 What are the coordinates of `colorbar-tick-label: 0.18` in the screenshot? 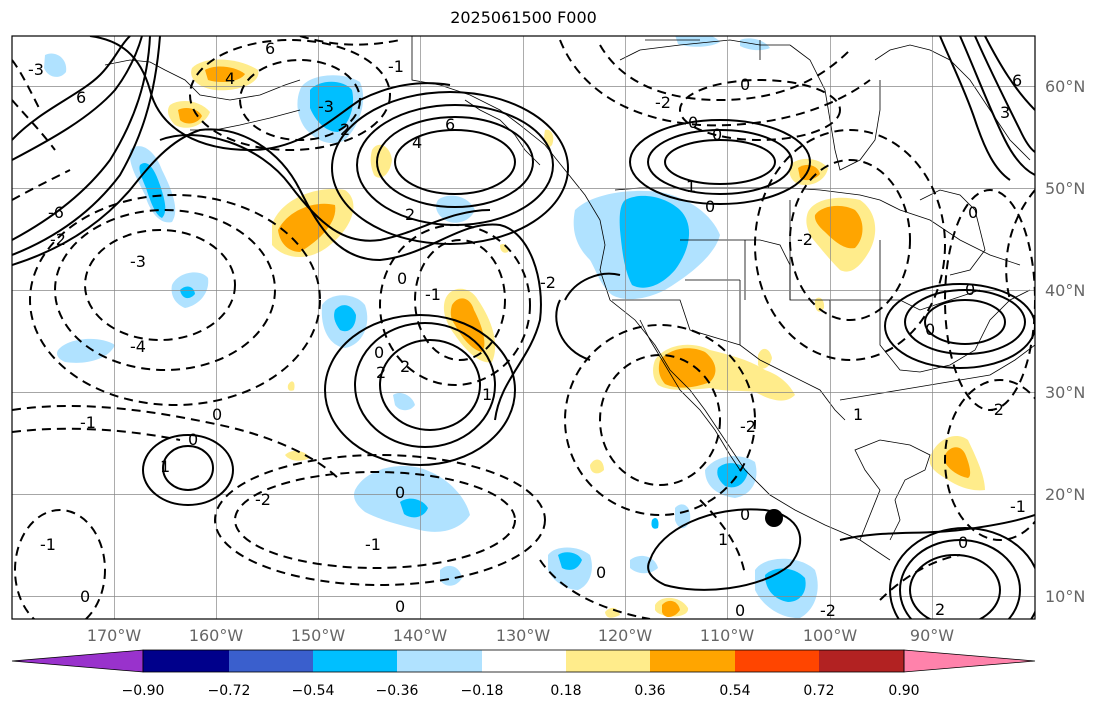 It's located at (566, 691).